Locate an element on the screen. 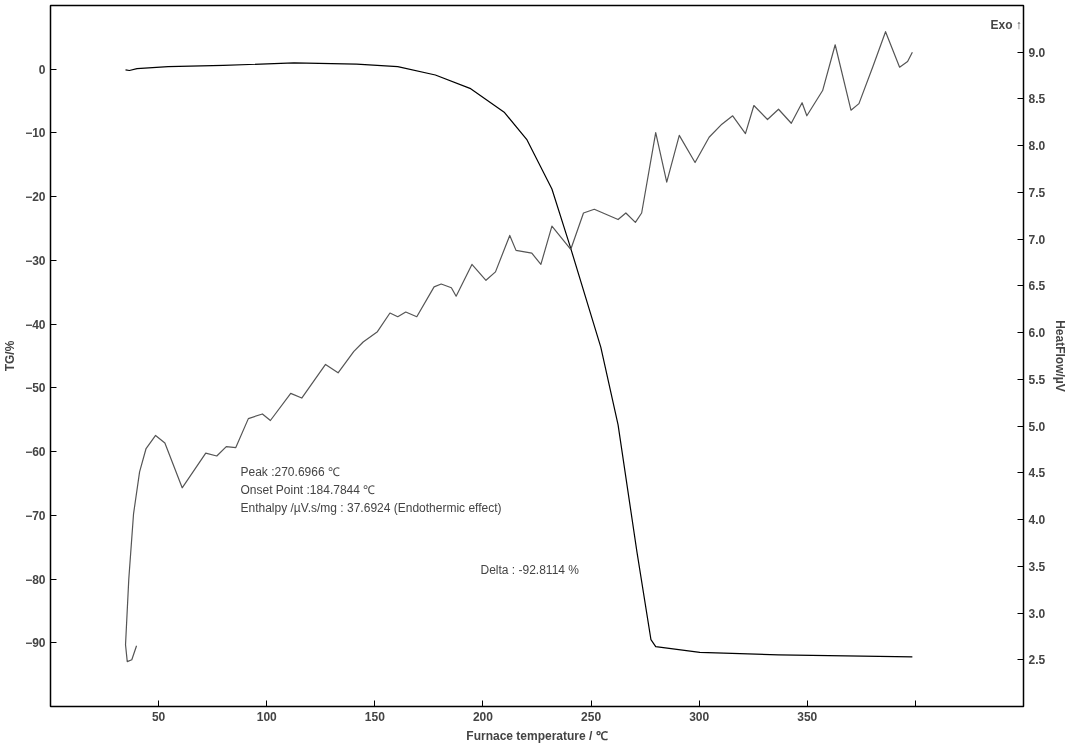 The image size is (1073, 748). annotation: Delta : -92.8114 % is located at coordinates (530, 569).